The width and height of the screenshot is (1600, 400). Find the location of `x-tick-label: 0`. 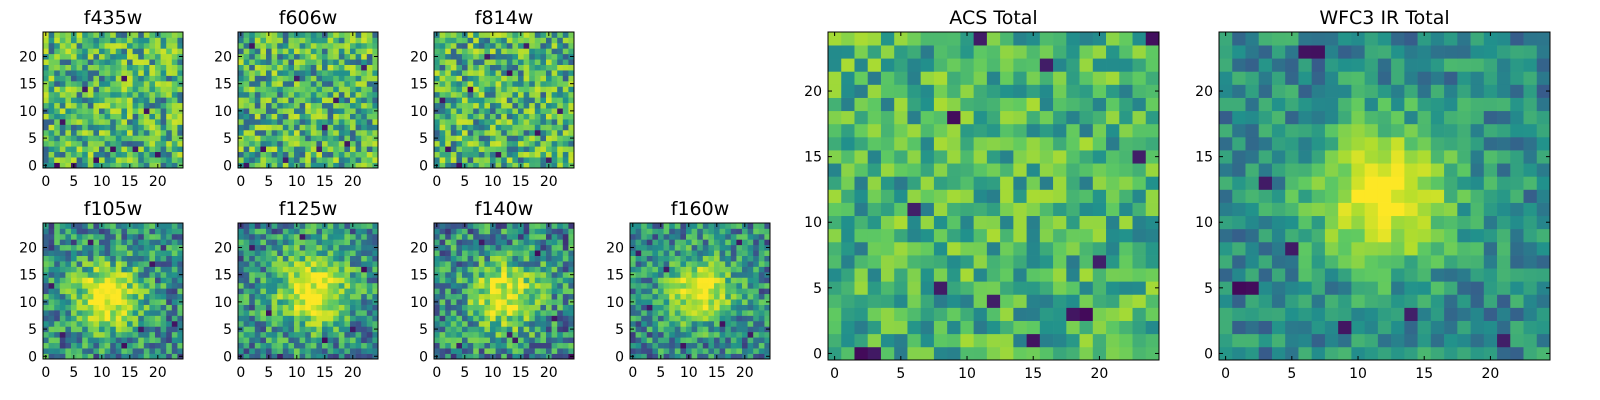

x-tick-label: 0 is located at coordinates (436, 182).